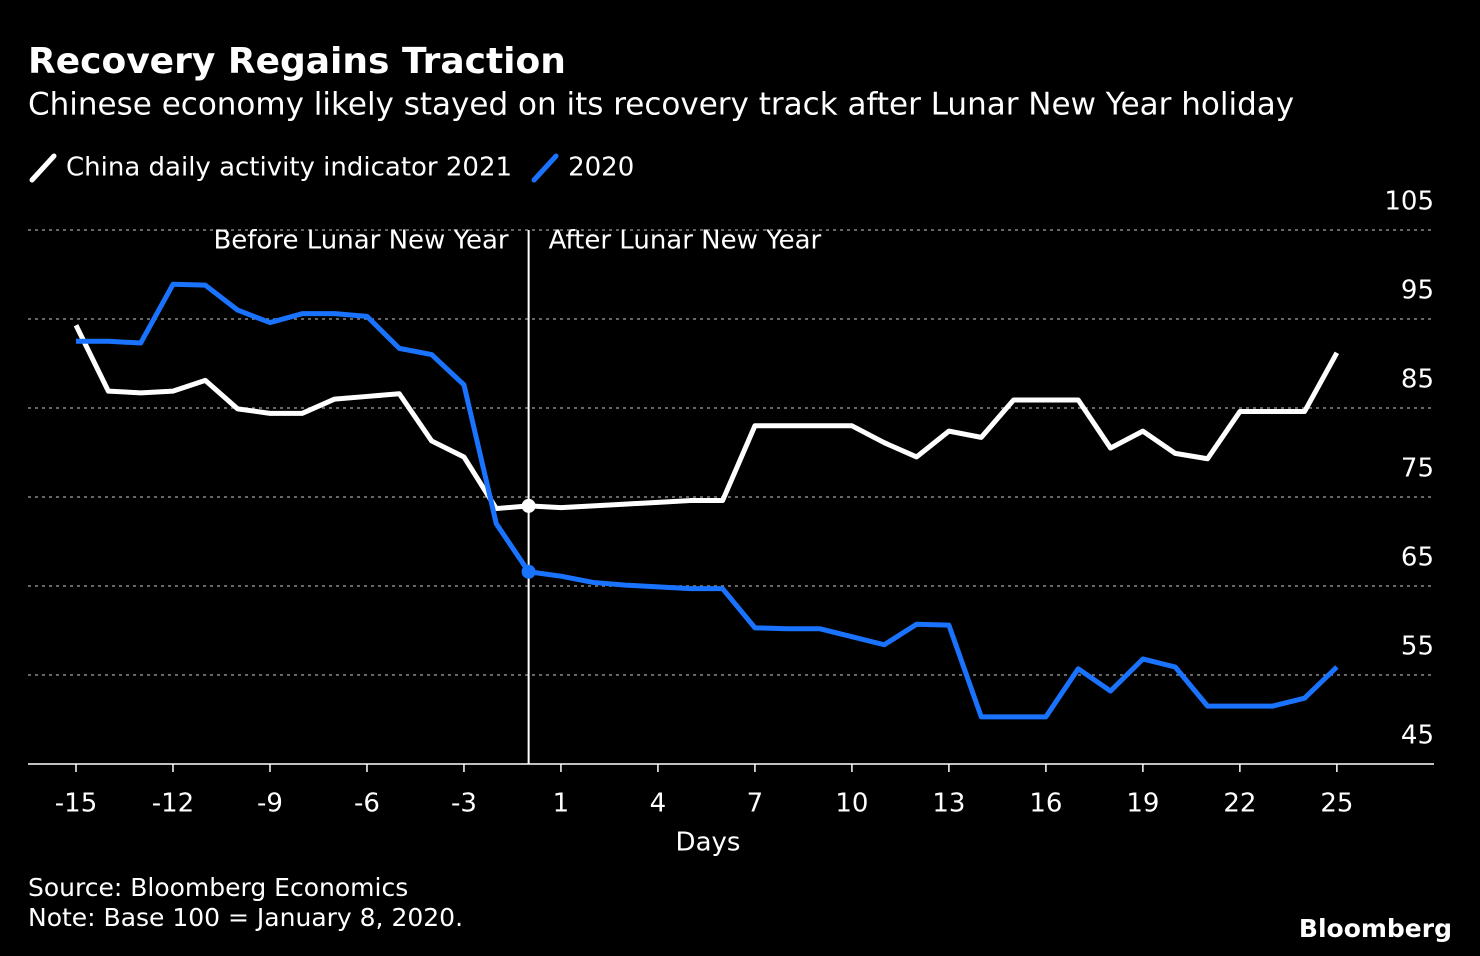 Image resolution: width=1480 pixels, height=956 pixels. I want to click on x-axis-label: Days, so click(708, 843).